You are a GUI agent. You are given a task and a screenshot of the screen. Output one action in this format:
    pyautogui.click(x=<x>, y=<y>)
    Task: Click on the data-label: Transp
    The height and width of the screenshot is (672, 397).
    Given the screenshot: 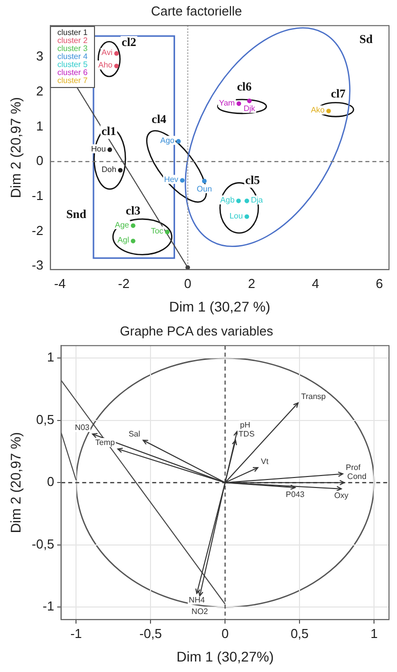 What is the action you would take?
    pyautogui.click(x=313, y=397)
    